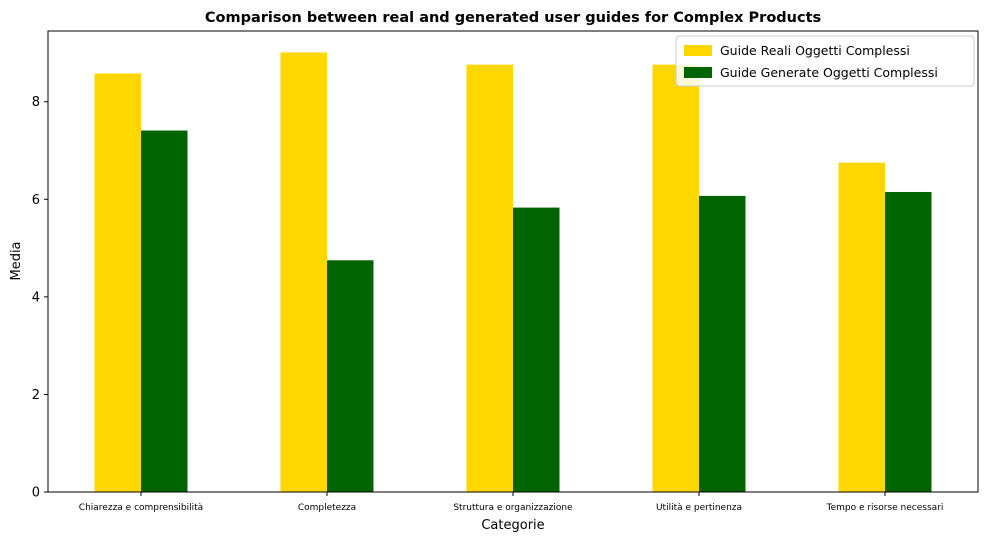 This screenshot has height=542, width=988. What do you see at coordinates (885, 508) in the screenshot?
I see `x-tick-label: Tempo e risorse necessari` at bounding box center [885, 508].